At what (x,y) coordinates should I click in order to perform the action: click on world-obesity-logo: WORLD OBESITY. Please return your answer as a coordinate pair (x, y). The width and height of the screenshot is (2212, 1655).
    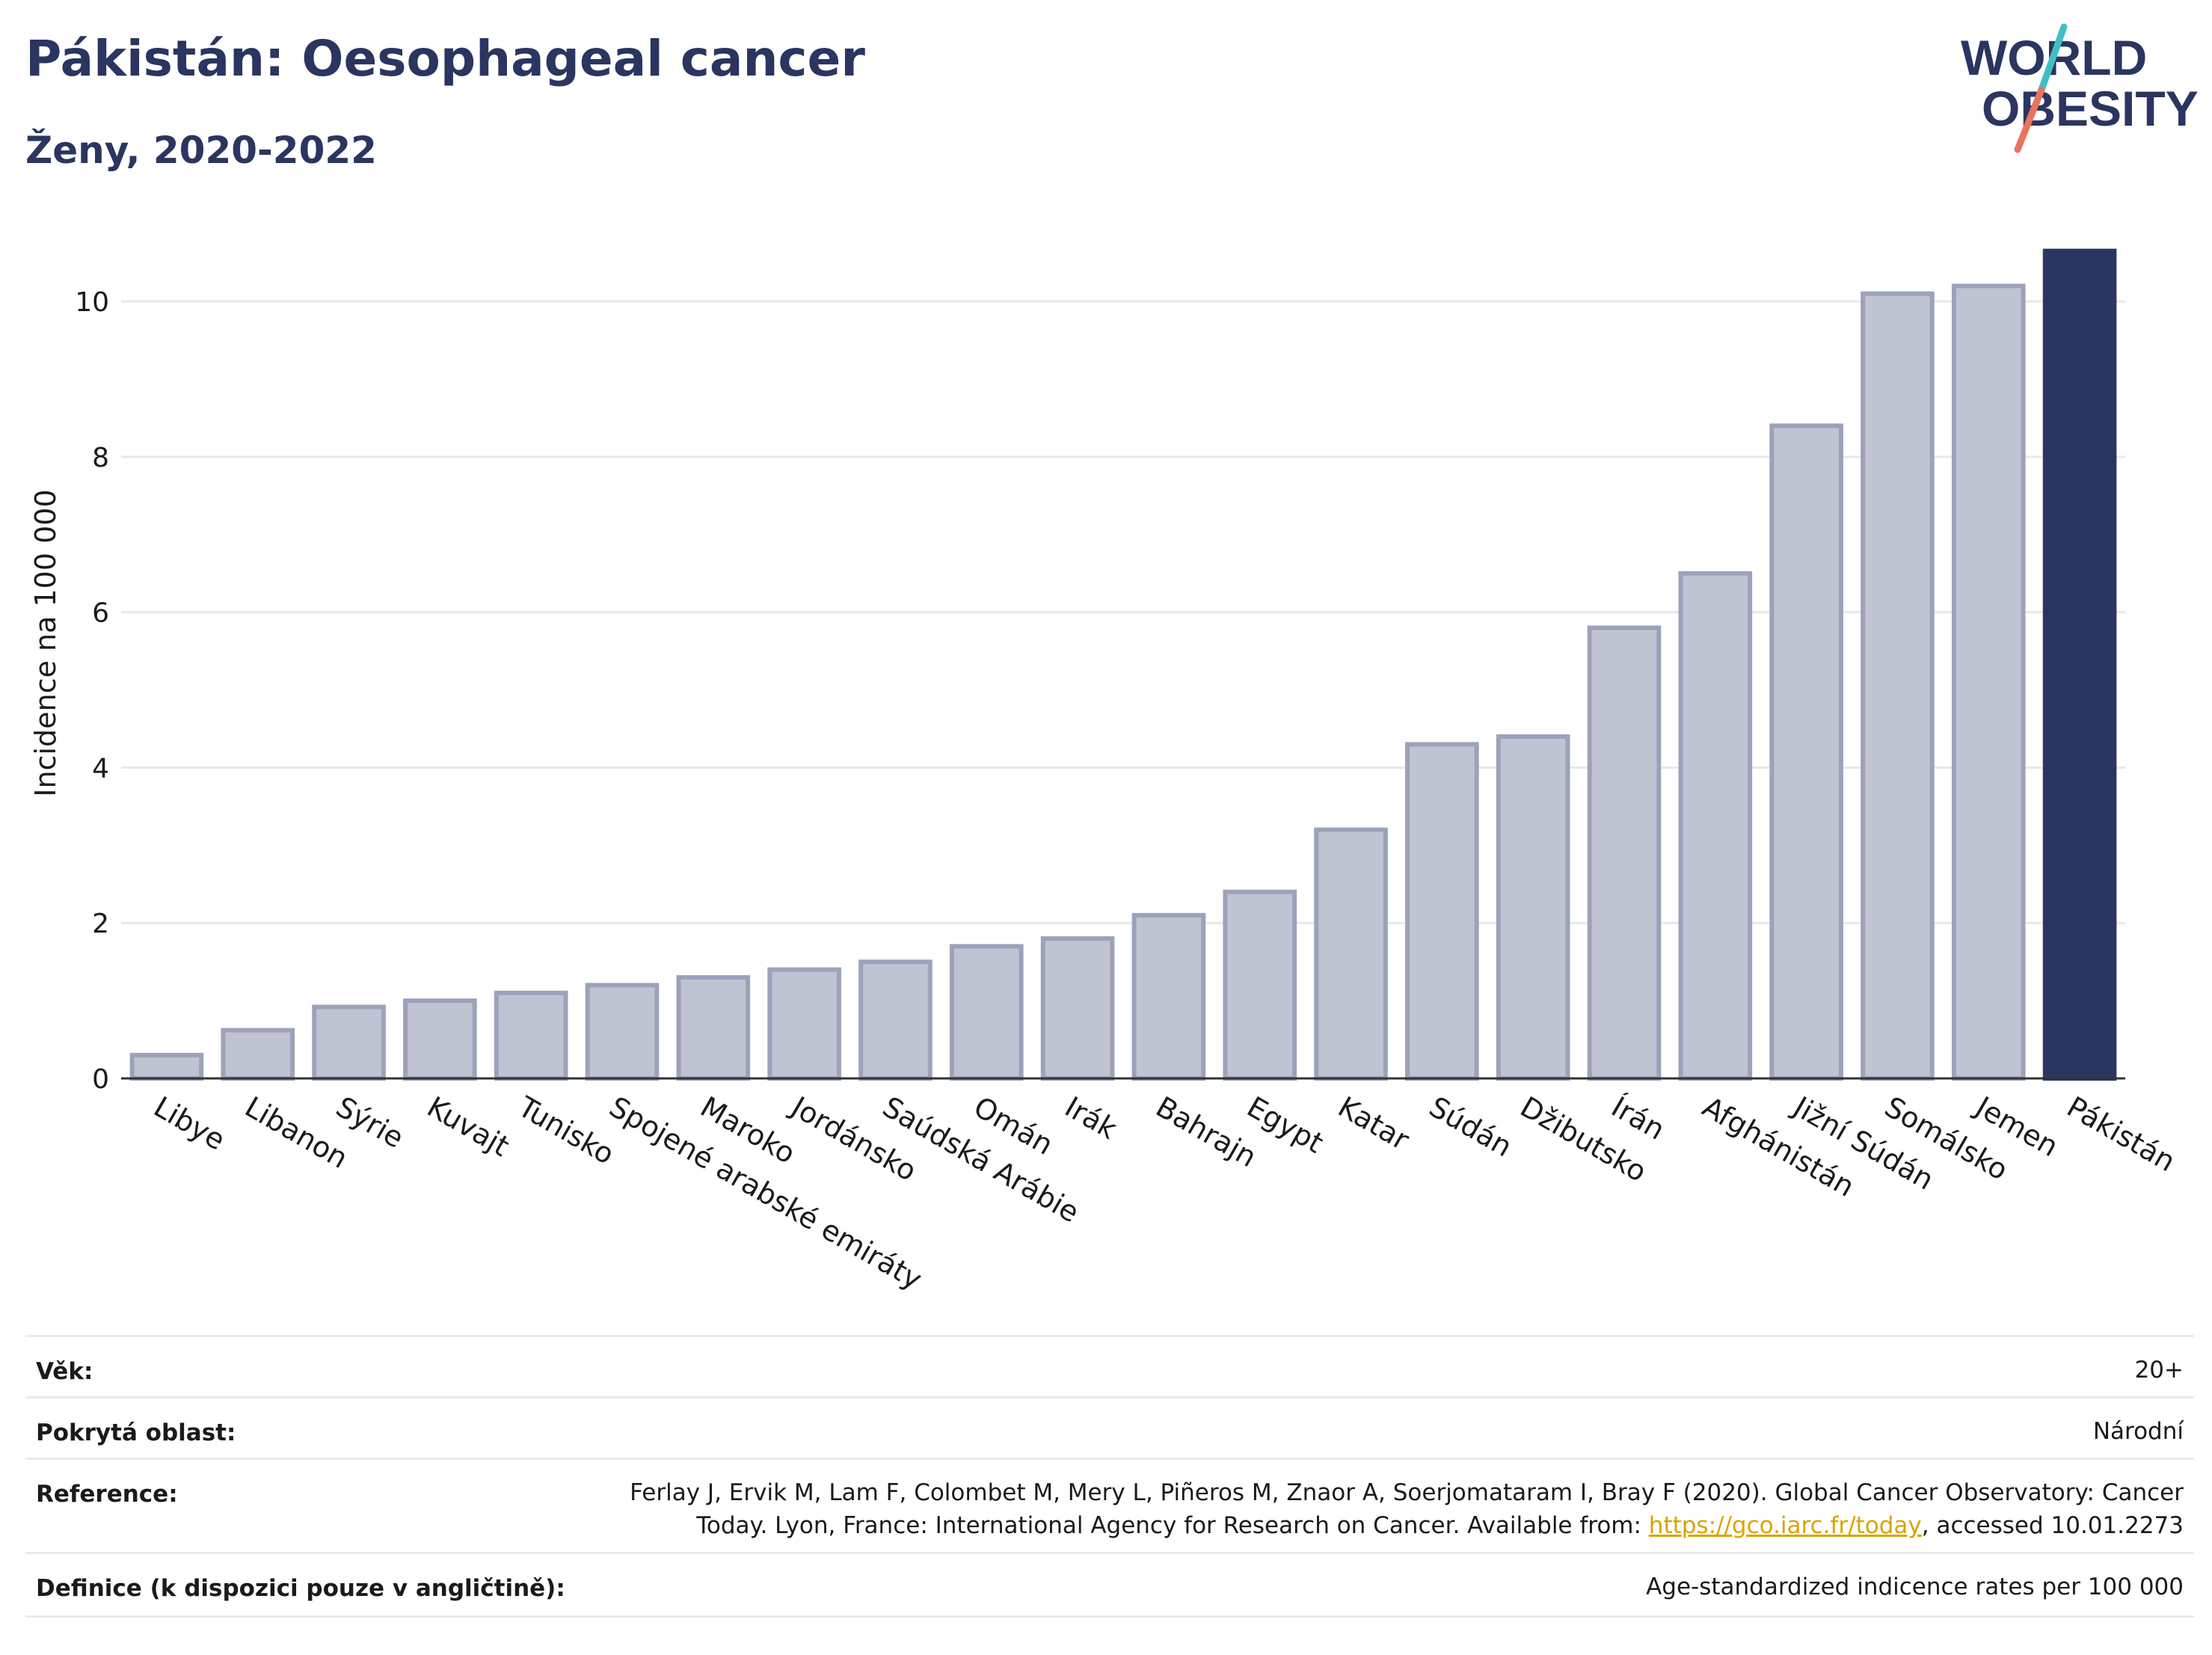
    Looking at the image, I should click on (2080, 88).